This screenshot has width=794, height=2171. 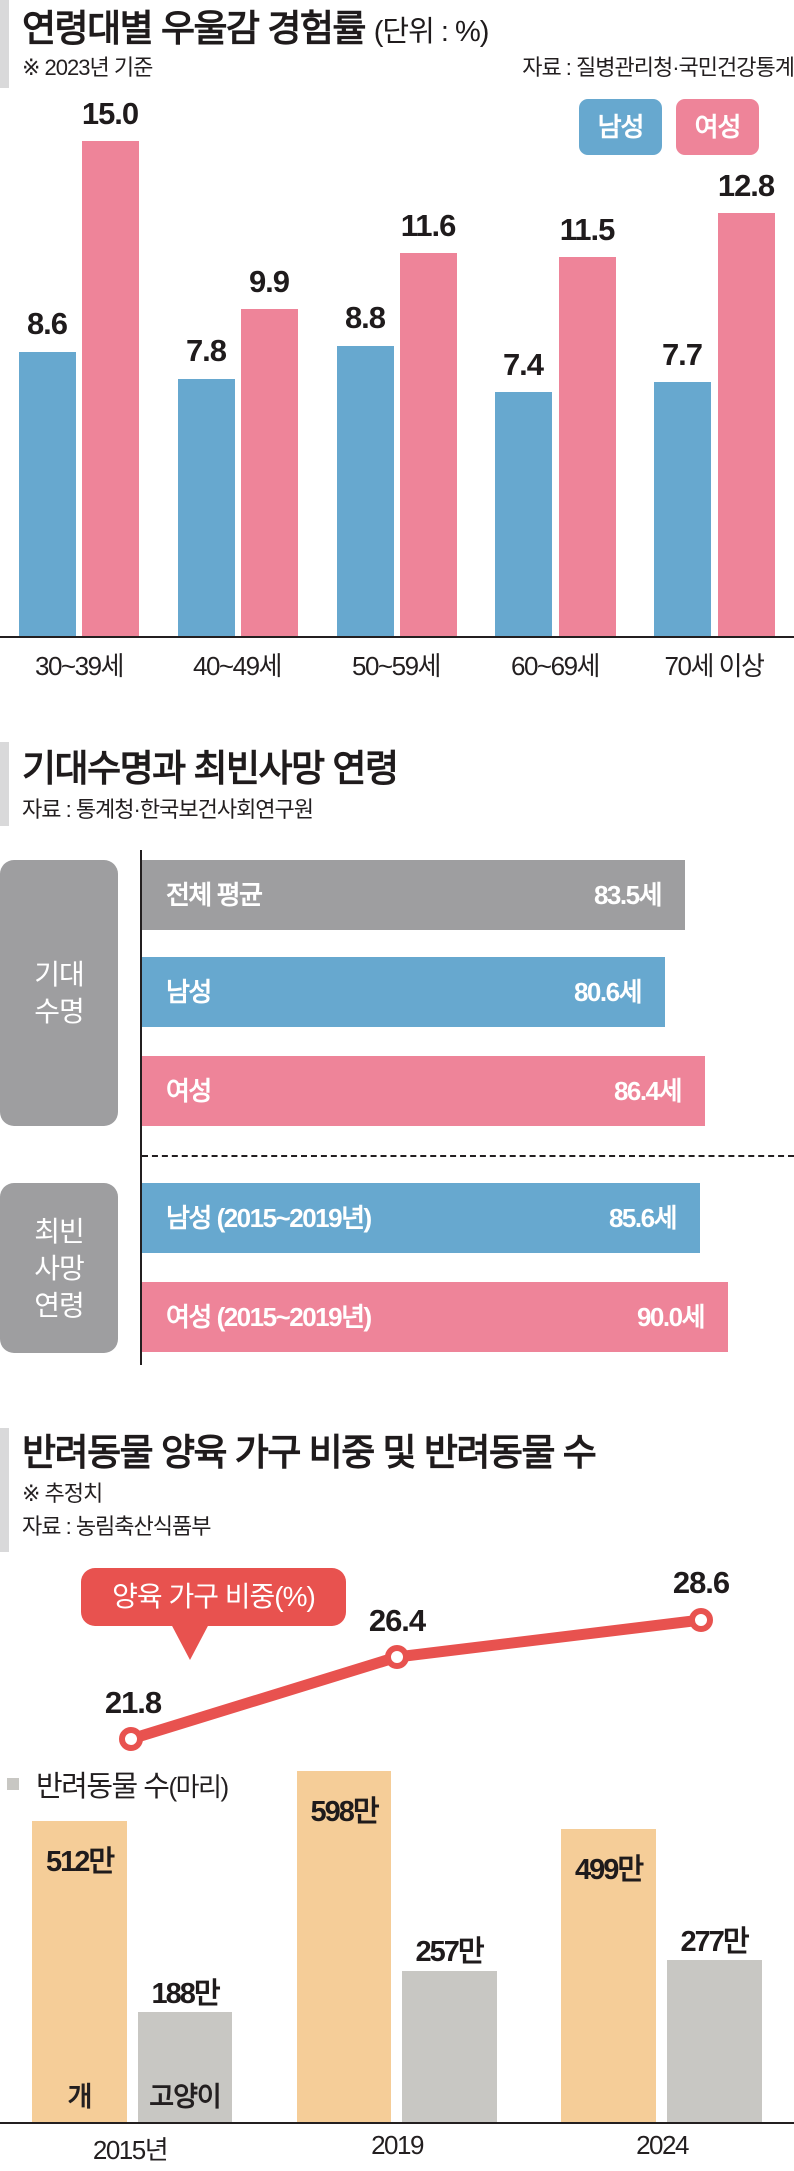 What do you see at coordinates (523, 514) in the screenshot?
I see `bar-male-60s` at bounding box center [523, 514].